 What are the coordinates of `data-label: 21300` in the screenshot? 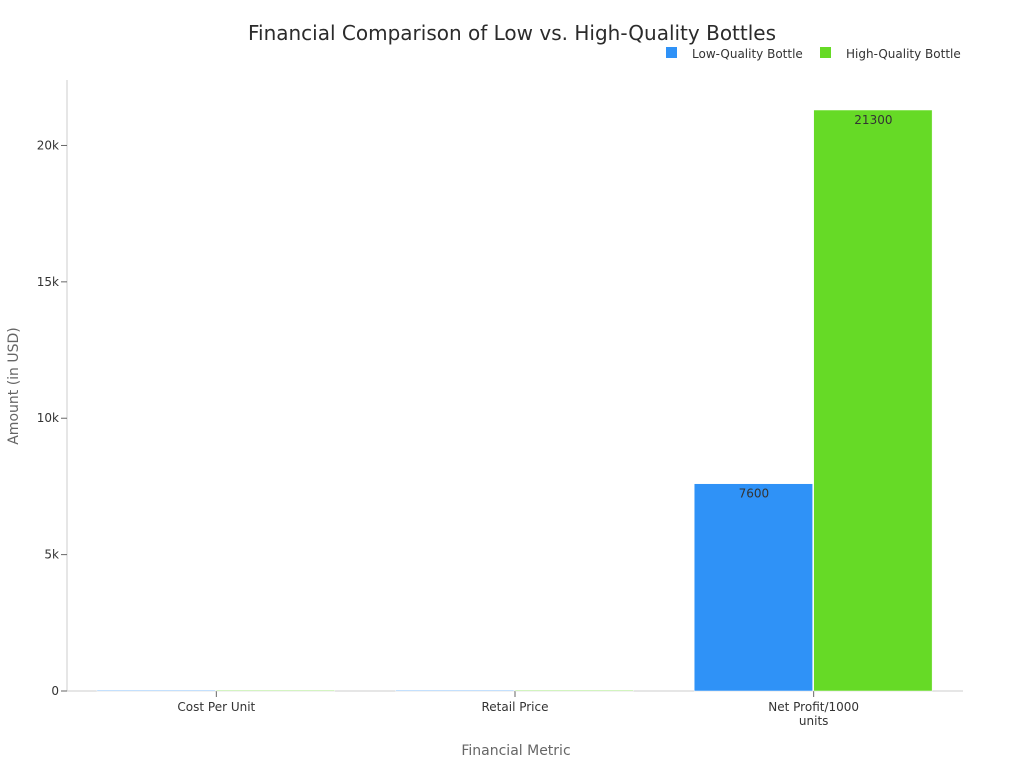 It's located at (873, 120).